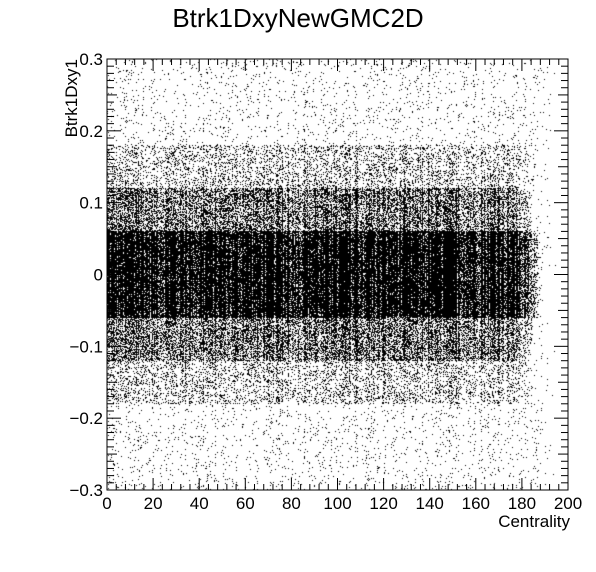  Describe the element at coordinates (71, 98) in the screenshot. I see `y-axis-title: Btrk1Dxy1` at that location.